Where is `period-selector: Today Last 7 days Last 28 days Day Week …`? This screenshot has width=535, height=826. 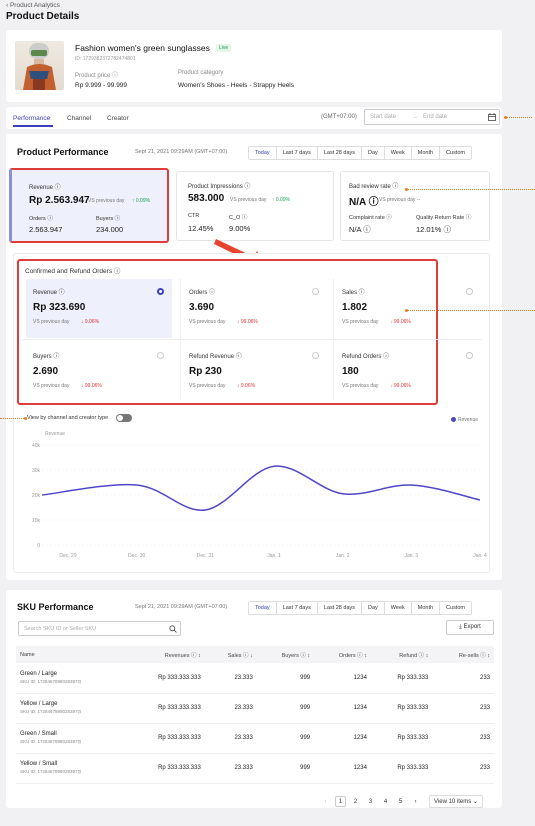
period-selector: Today Last 7 days Last 28 days Day Week … is located at coordinates (360, 153).